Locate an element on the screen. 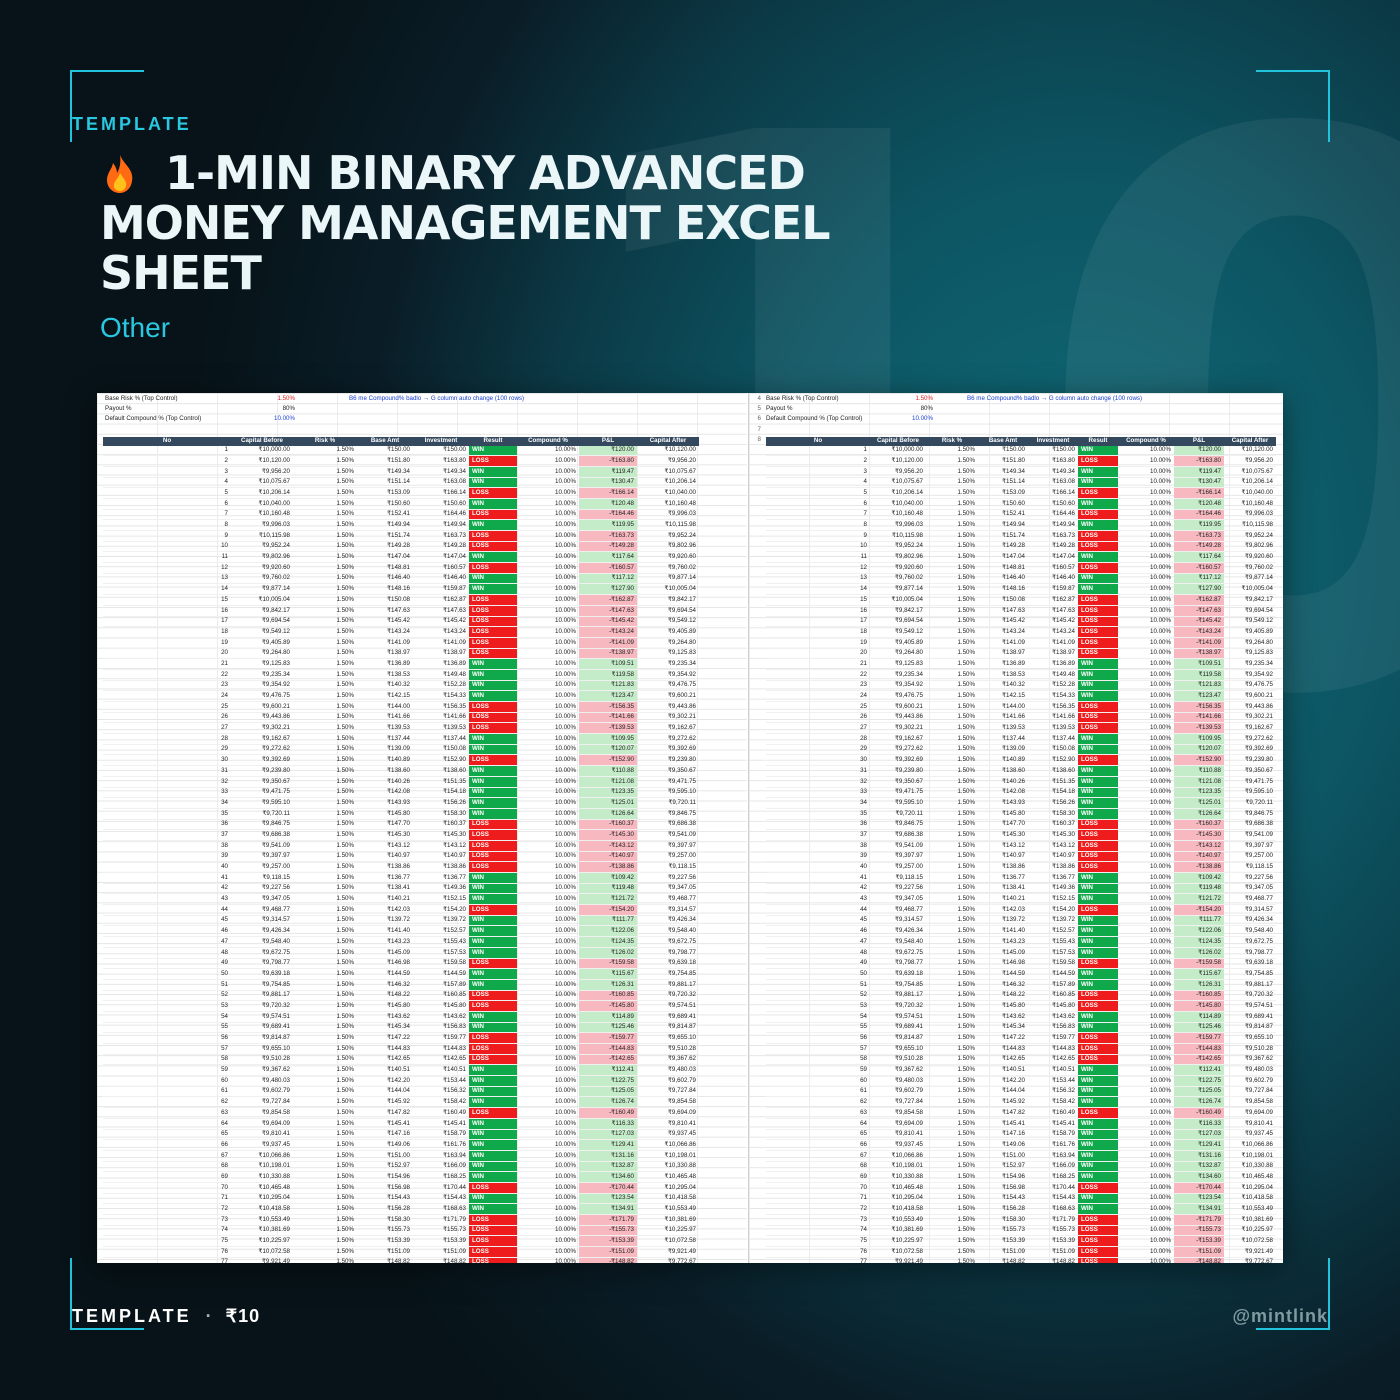  table-cell: ₹111.77 is located at coordinates (1199, 921).